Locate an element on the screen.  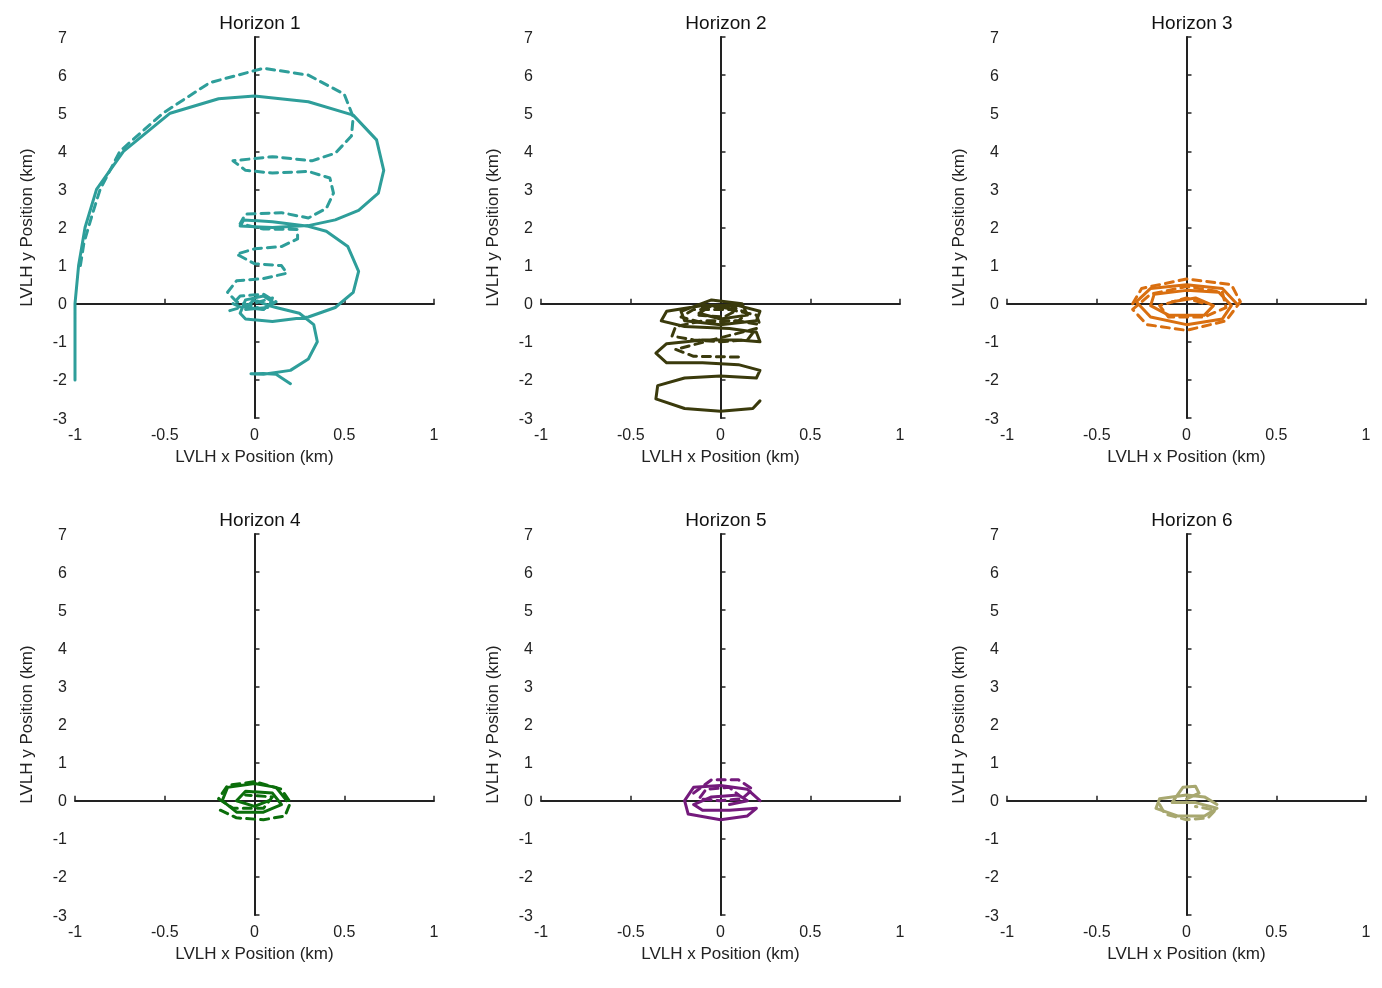
chart-title: Horizon 5 is located at coordinates (726, 519).